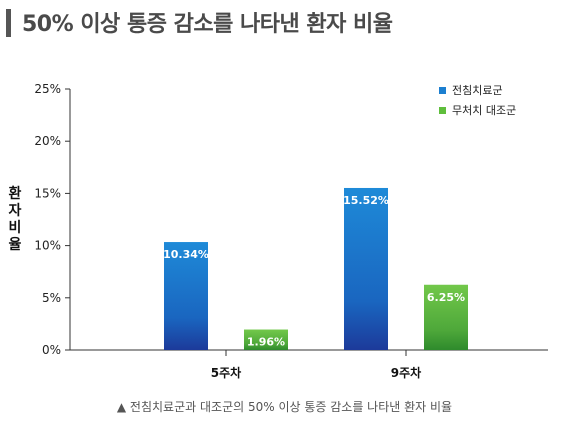 Image resolution: width=569 pixels, height=426 pixels. What do you see at coordinates (446, 297) in the screenshot?
I see `data-label: 6.25%` at bounding box center [446, 297].